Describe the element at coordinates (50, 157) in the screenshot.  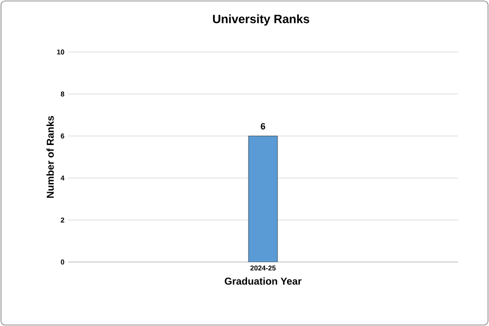
I see `y-axis-title: Number of Ranks` at that location.